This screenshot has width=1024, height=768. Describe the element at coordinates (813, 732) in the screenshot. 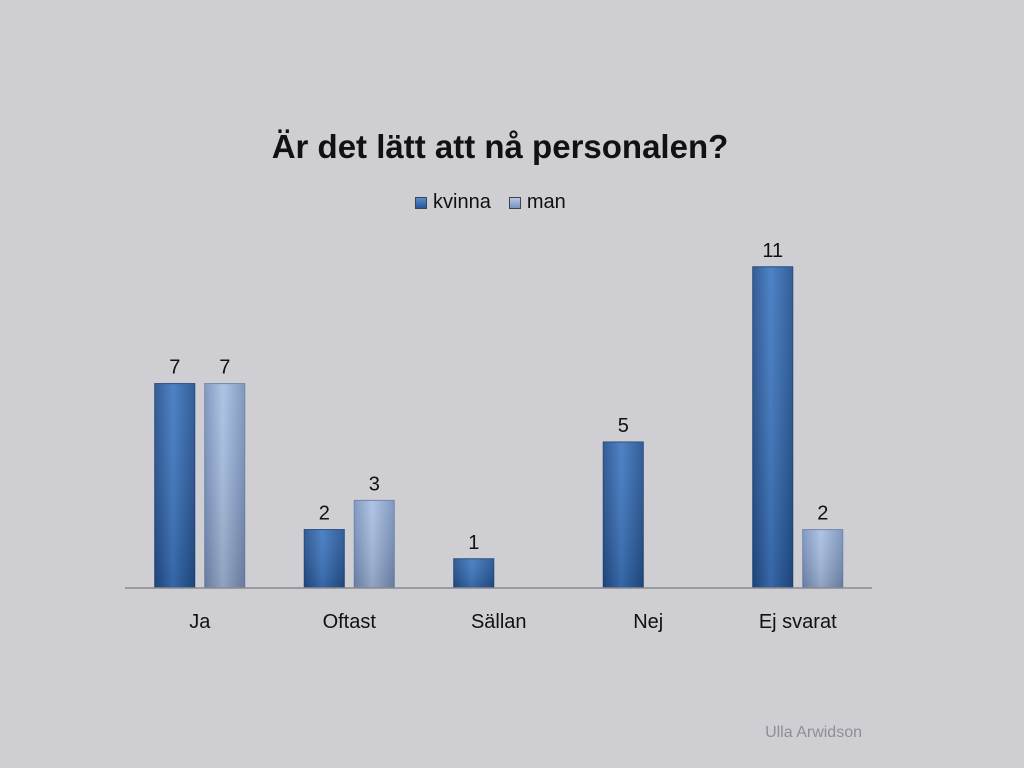

I see `footer-credit: Ulla Arwidson` at that location.